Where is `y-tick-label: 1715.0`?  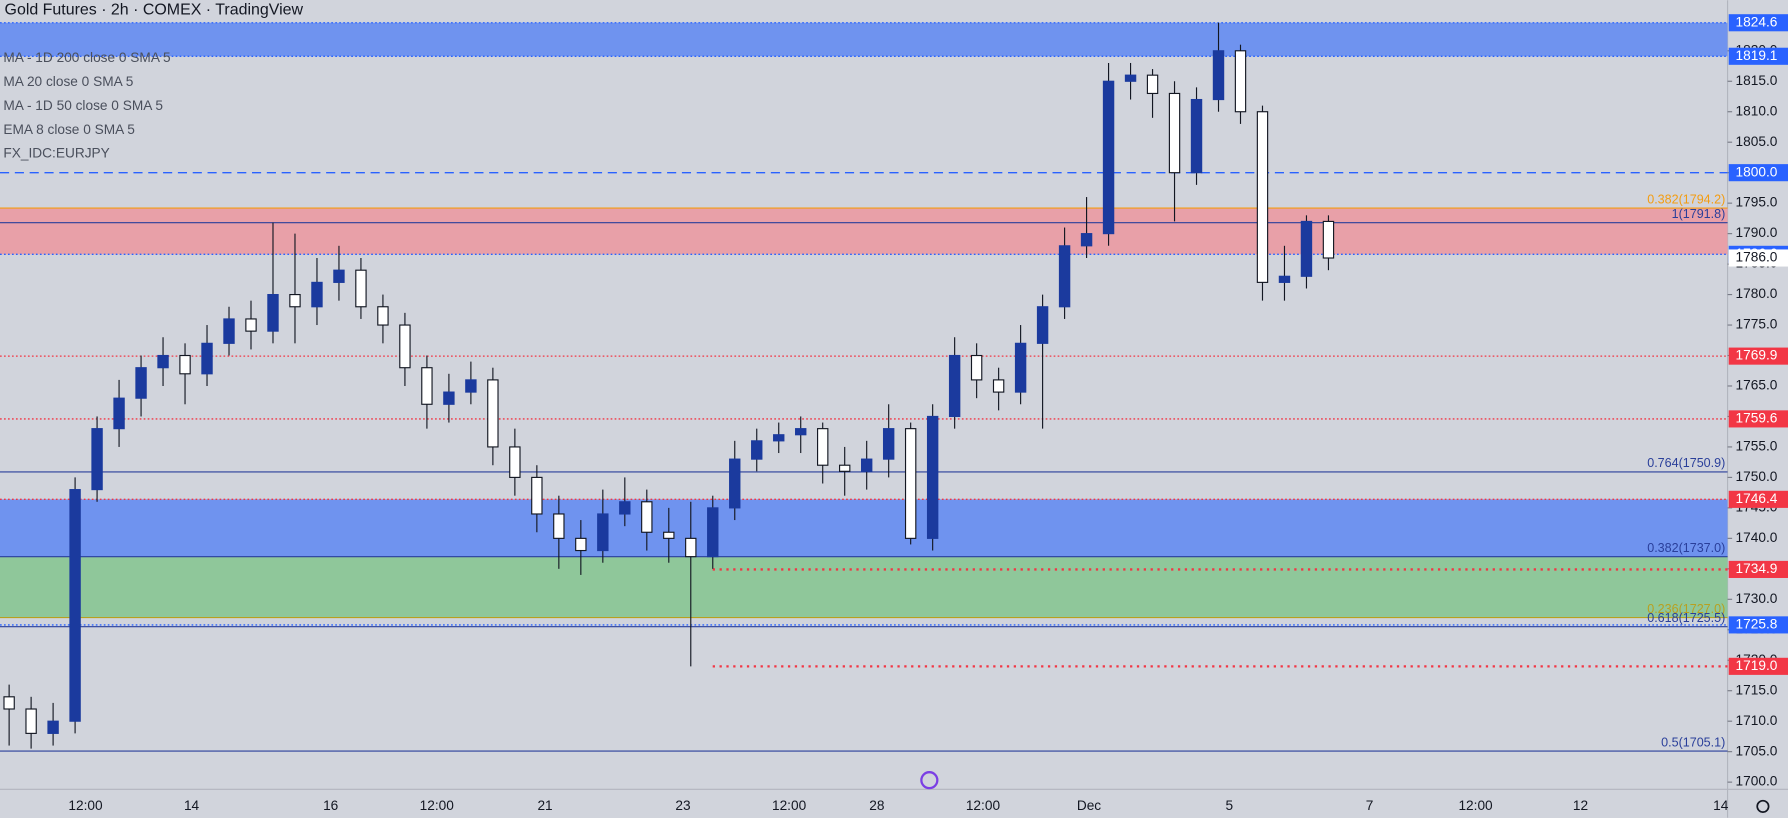 y-tick-label: 1715.0 is located at coordinates (1757, 689).